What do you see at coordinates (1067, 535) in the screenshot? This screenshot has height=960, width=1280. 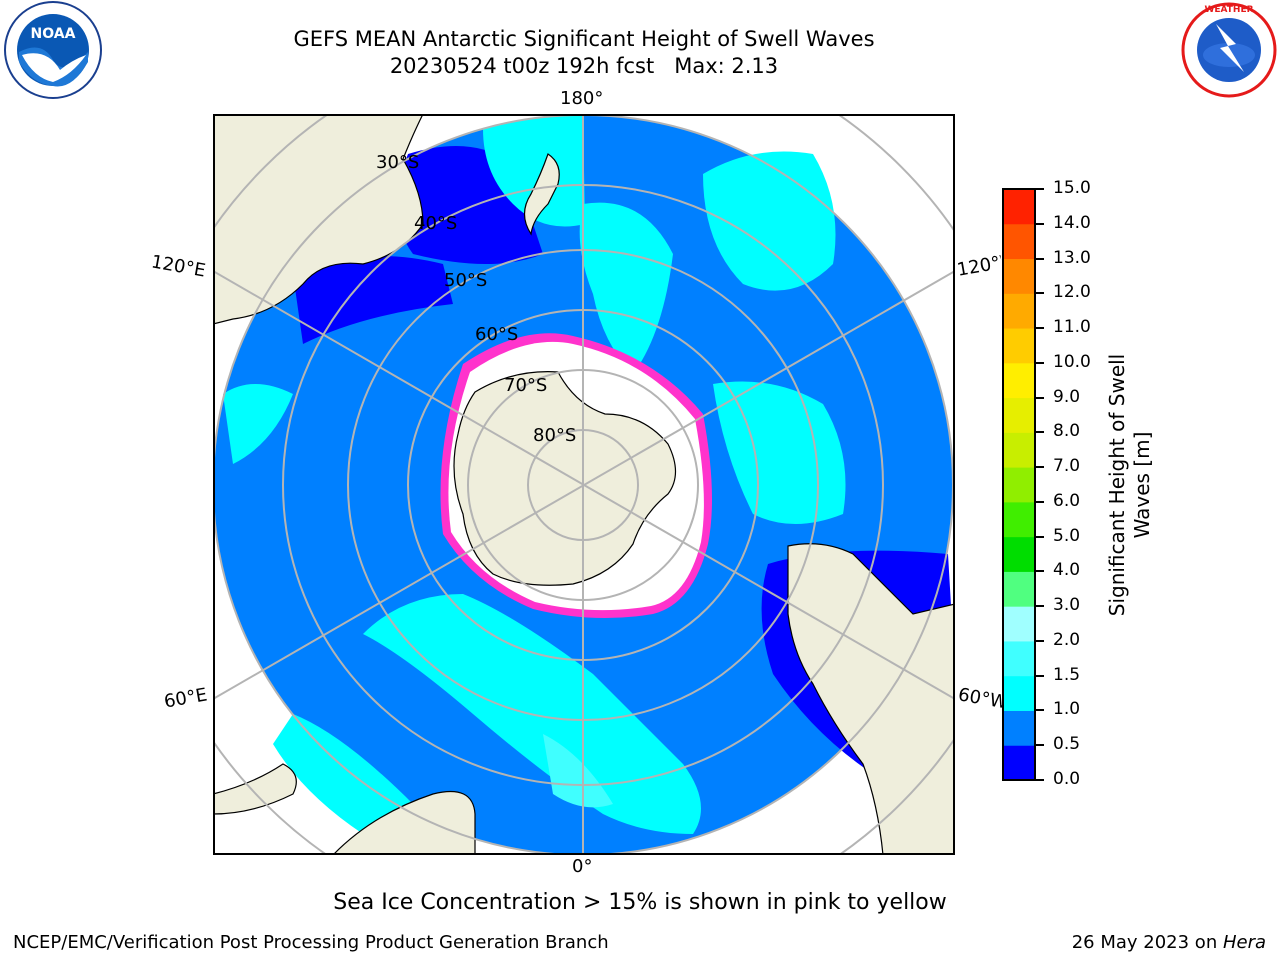 I see `colorbar-tick-label: 5.0` at bounding box center [1067, 535].